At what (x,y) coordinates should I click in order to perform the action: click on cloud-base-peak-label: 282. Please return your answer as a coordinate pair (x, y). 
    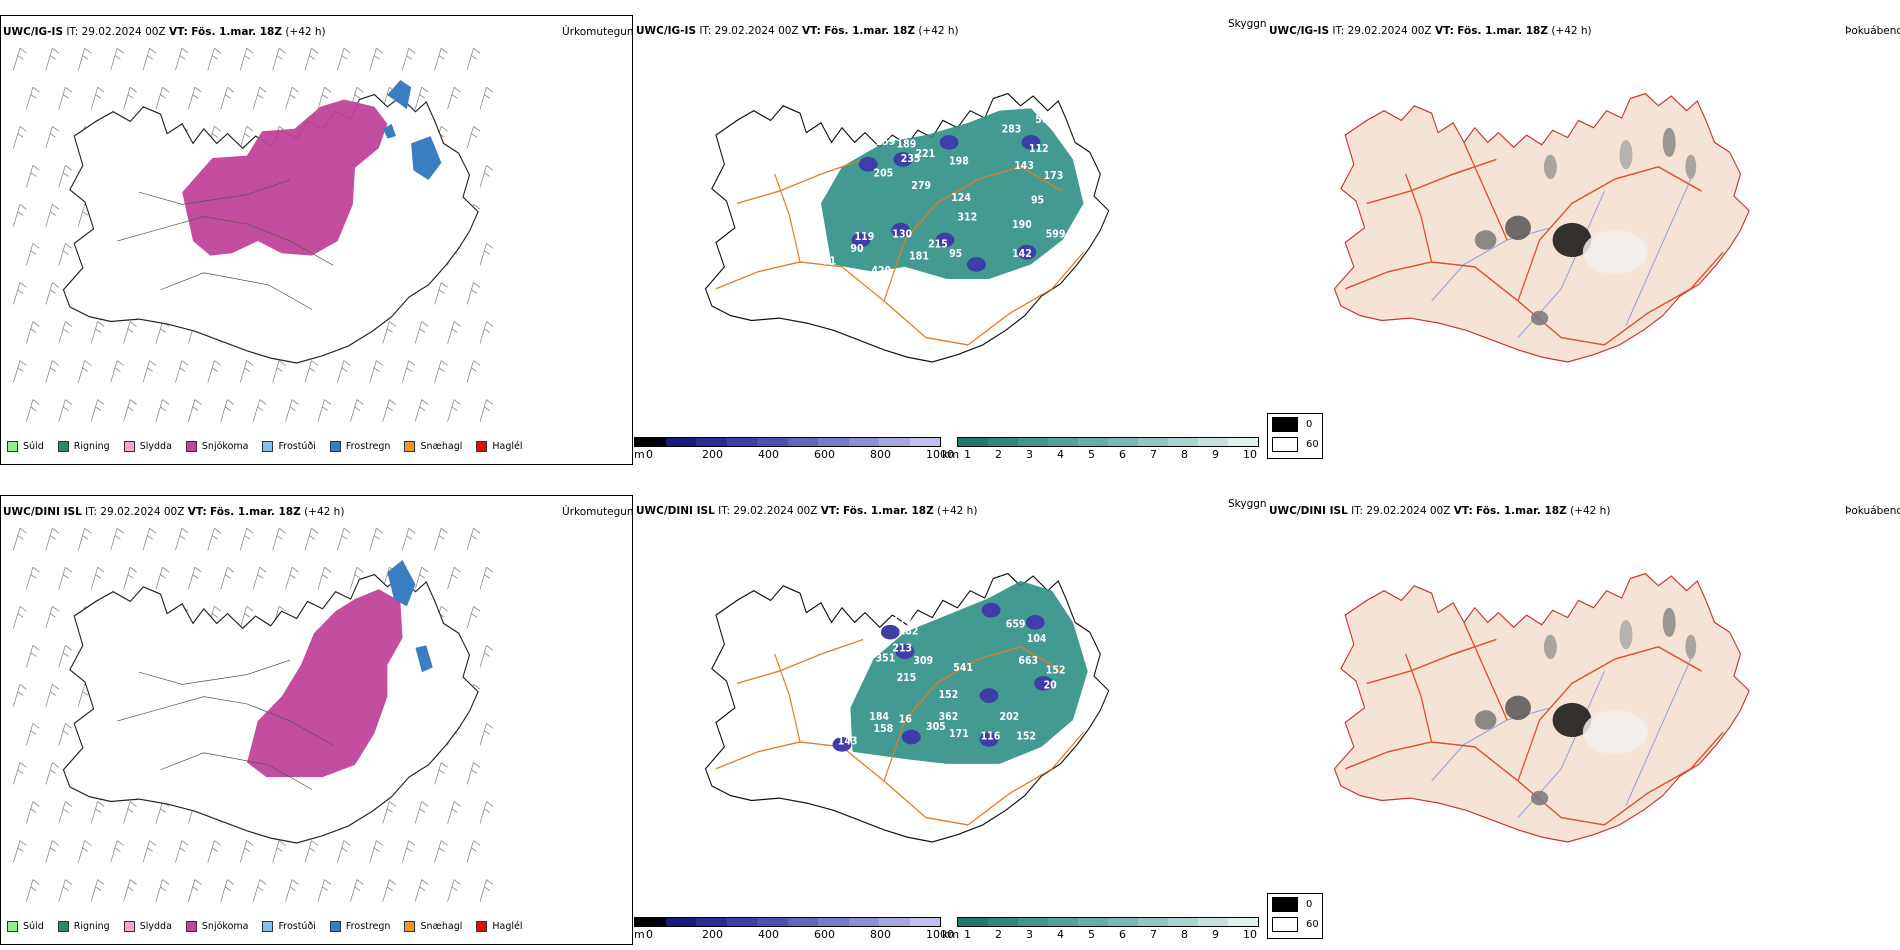
    Looking at the image, I should click on (909, 631).